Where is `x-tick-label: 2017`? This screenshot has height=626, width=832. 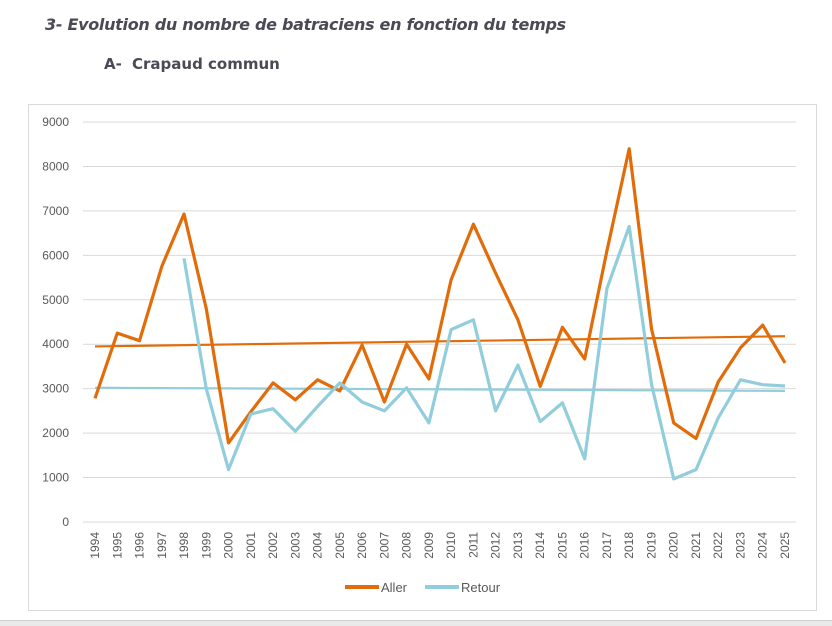 x-tick-label: 2017 is located at coordinates (607, 545).